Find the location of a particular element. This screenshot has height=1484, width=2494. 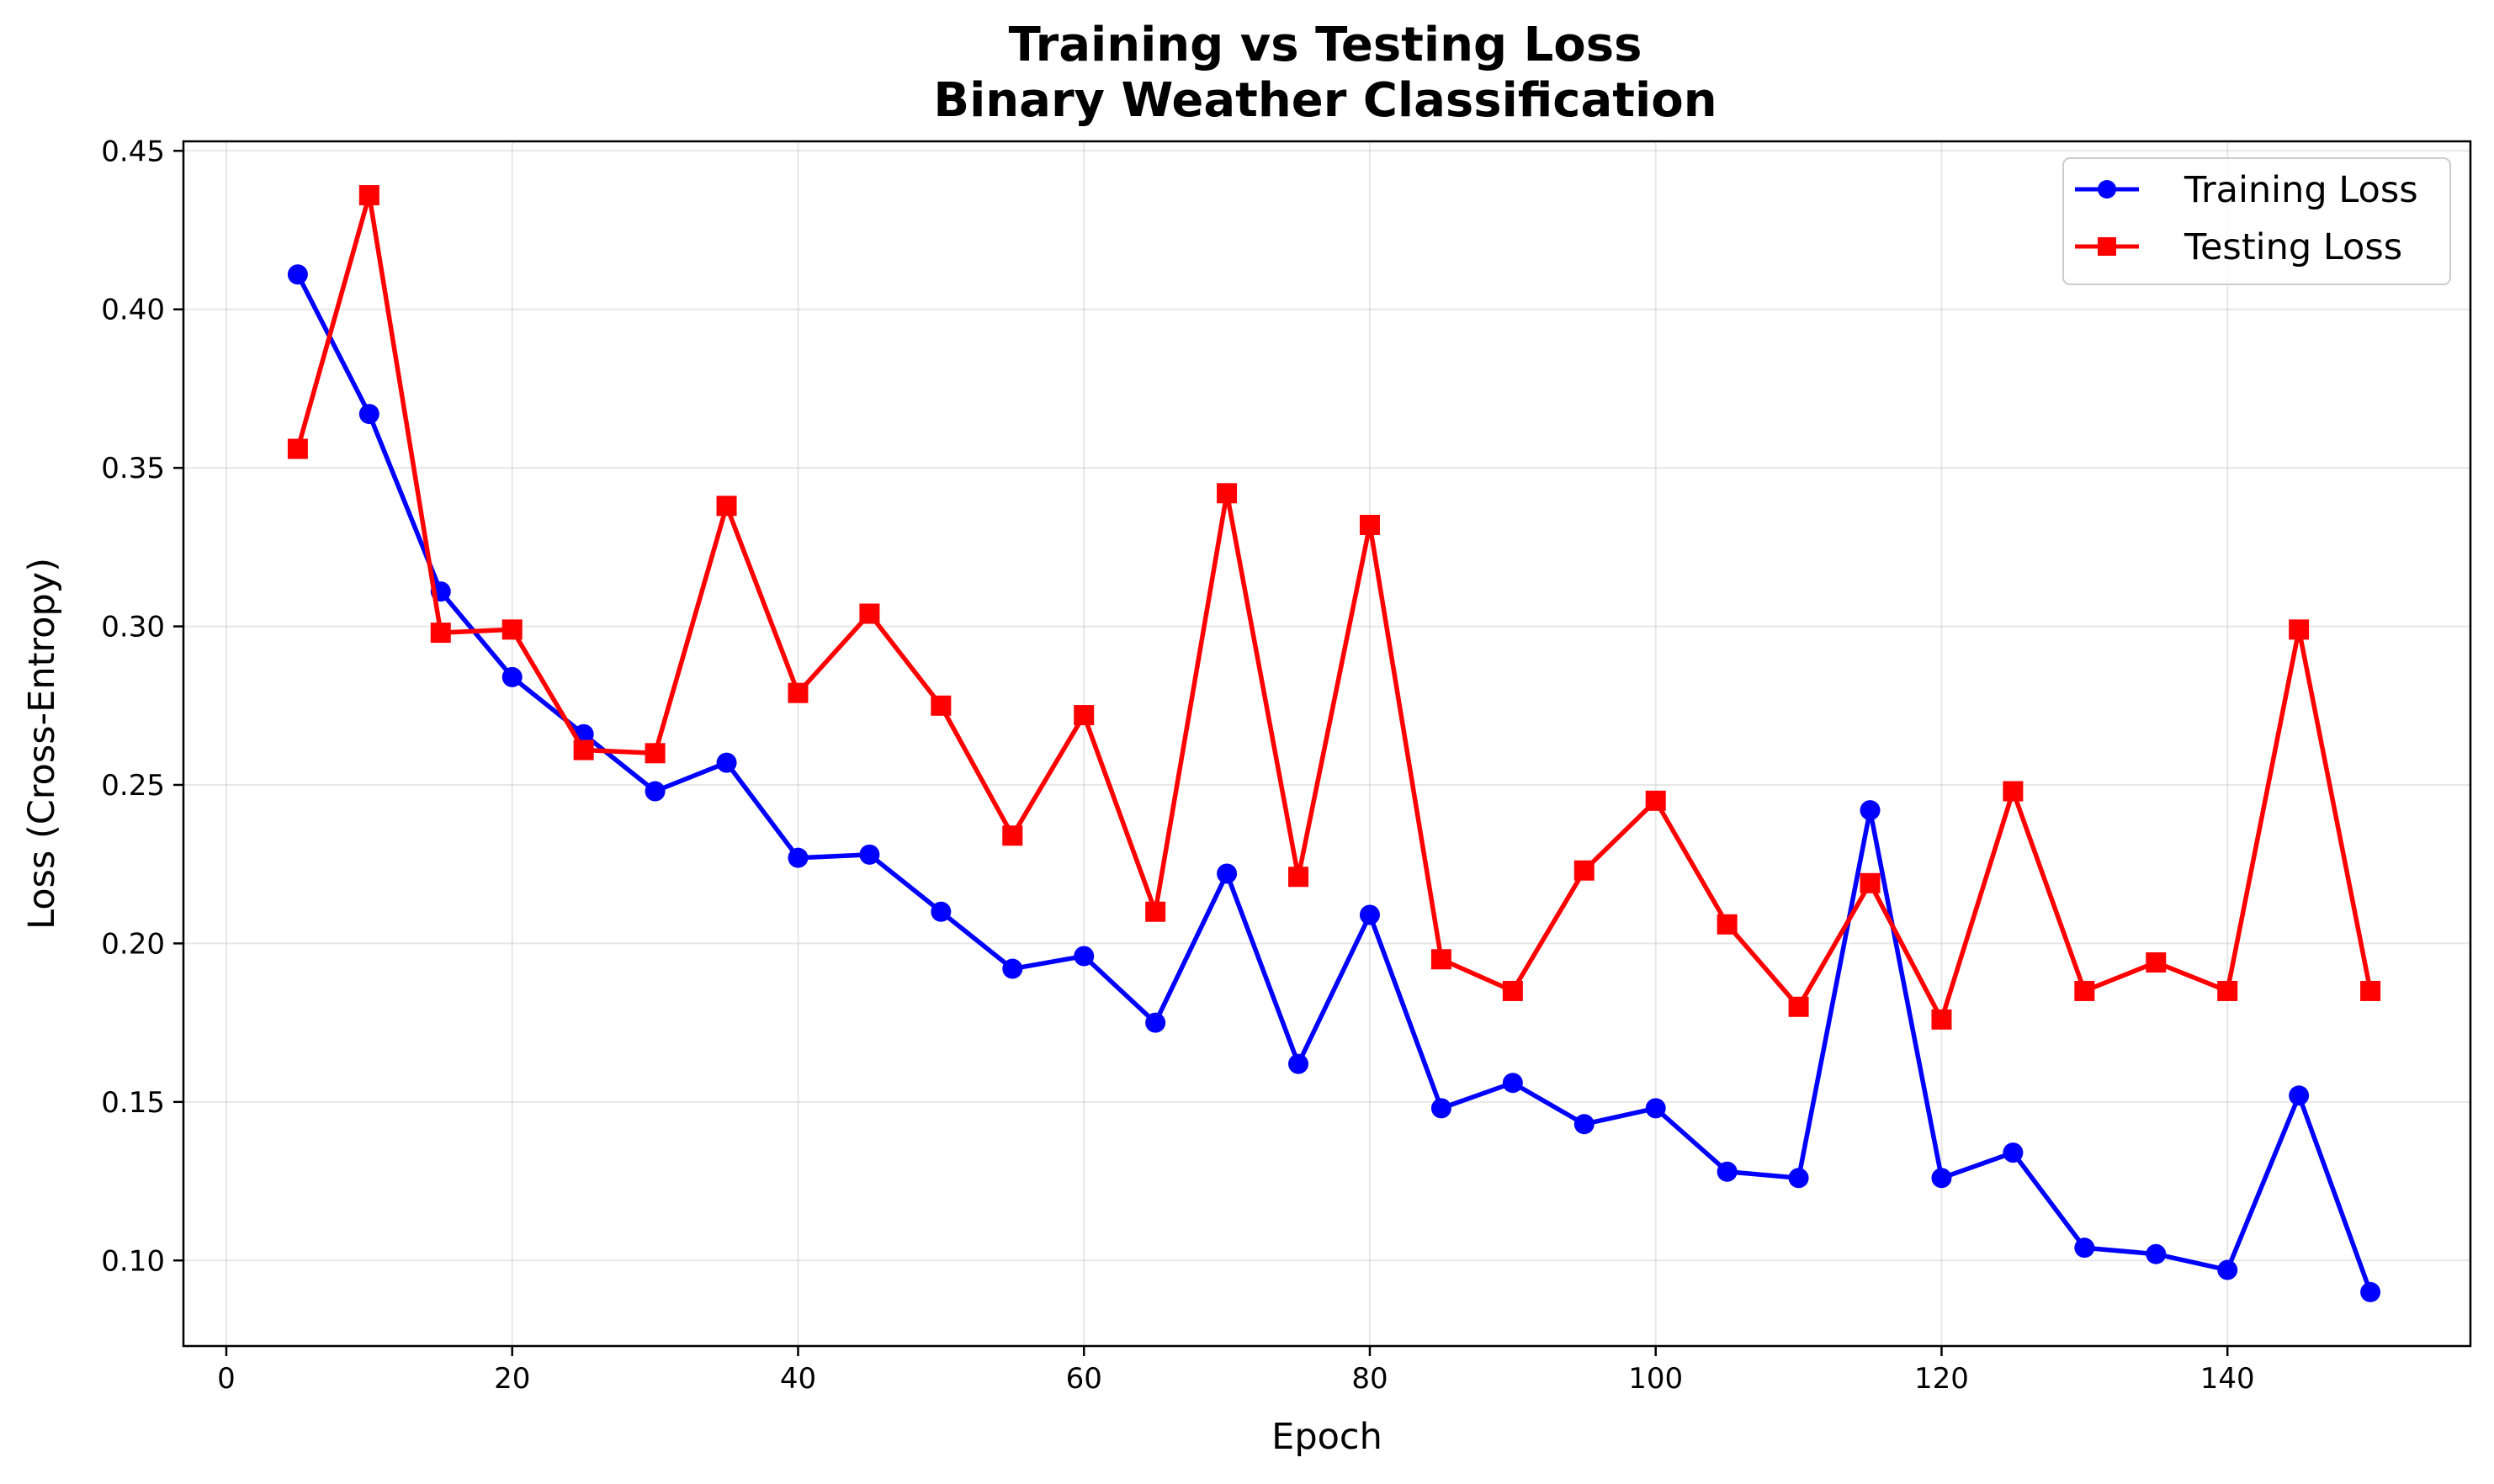

y-tick-label: 0.15 is located at coordinates (133, 1103).